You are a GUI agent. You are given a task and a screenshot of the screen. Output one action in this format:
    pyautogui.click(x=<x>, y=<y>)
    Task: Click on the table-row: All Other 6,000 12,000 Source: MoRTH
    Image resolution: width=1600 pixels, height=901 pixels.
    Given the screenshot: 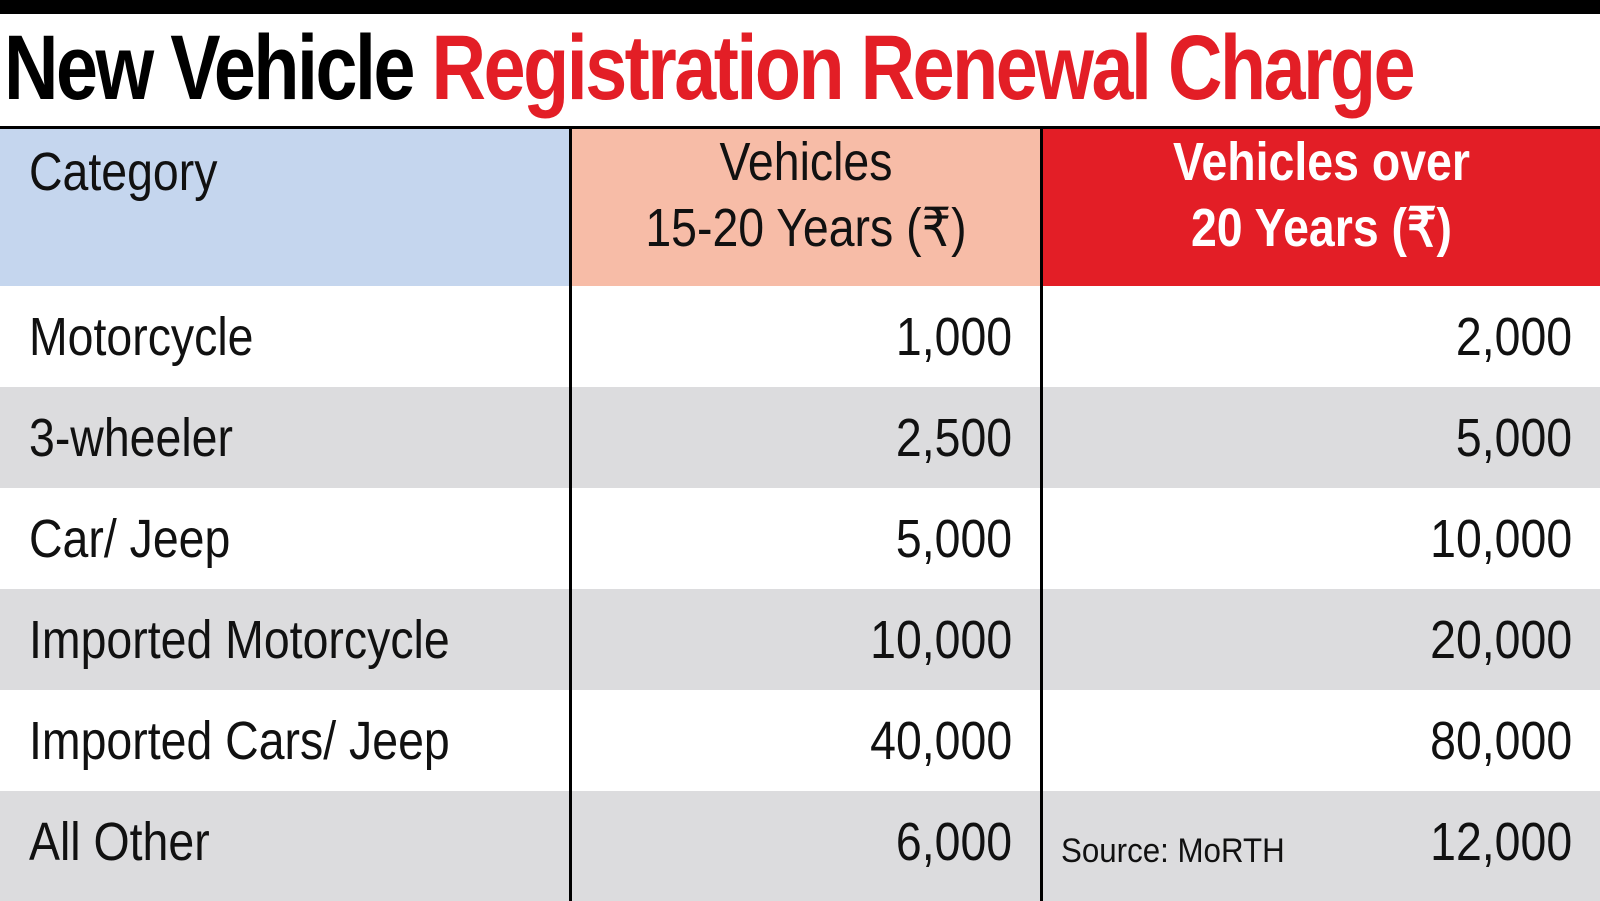 What is the action you would take?
    pyautogui.click(x=800, y=846)
    